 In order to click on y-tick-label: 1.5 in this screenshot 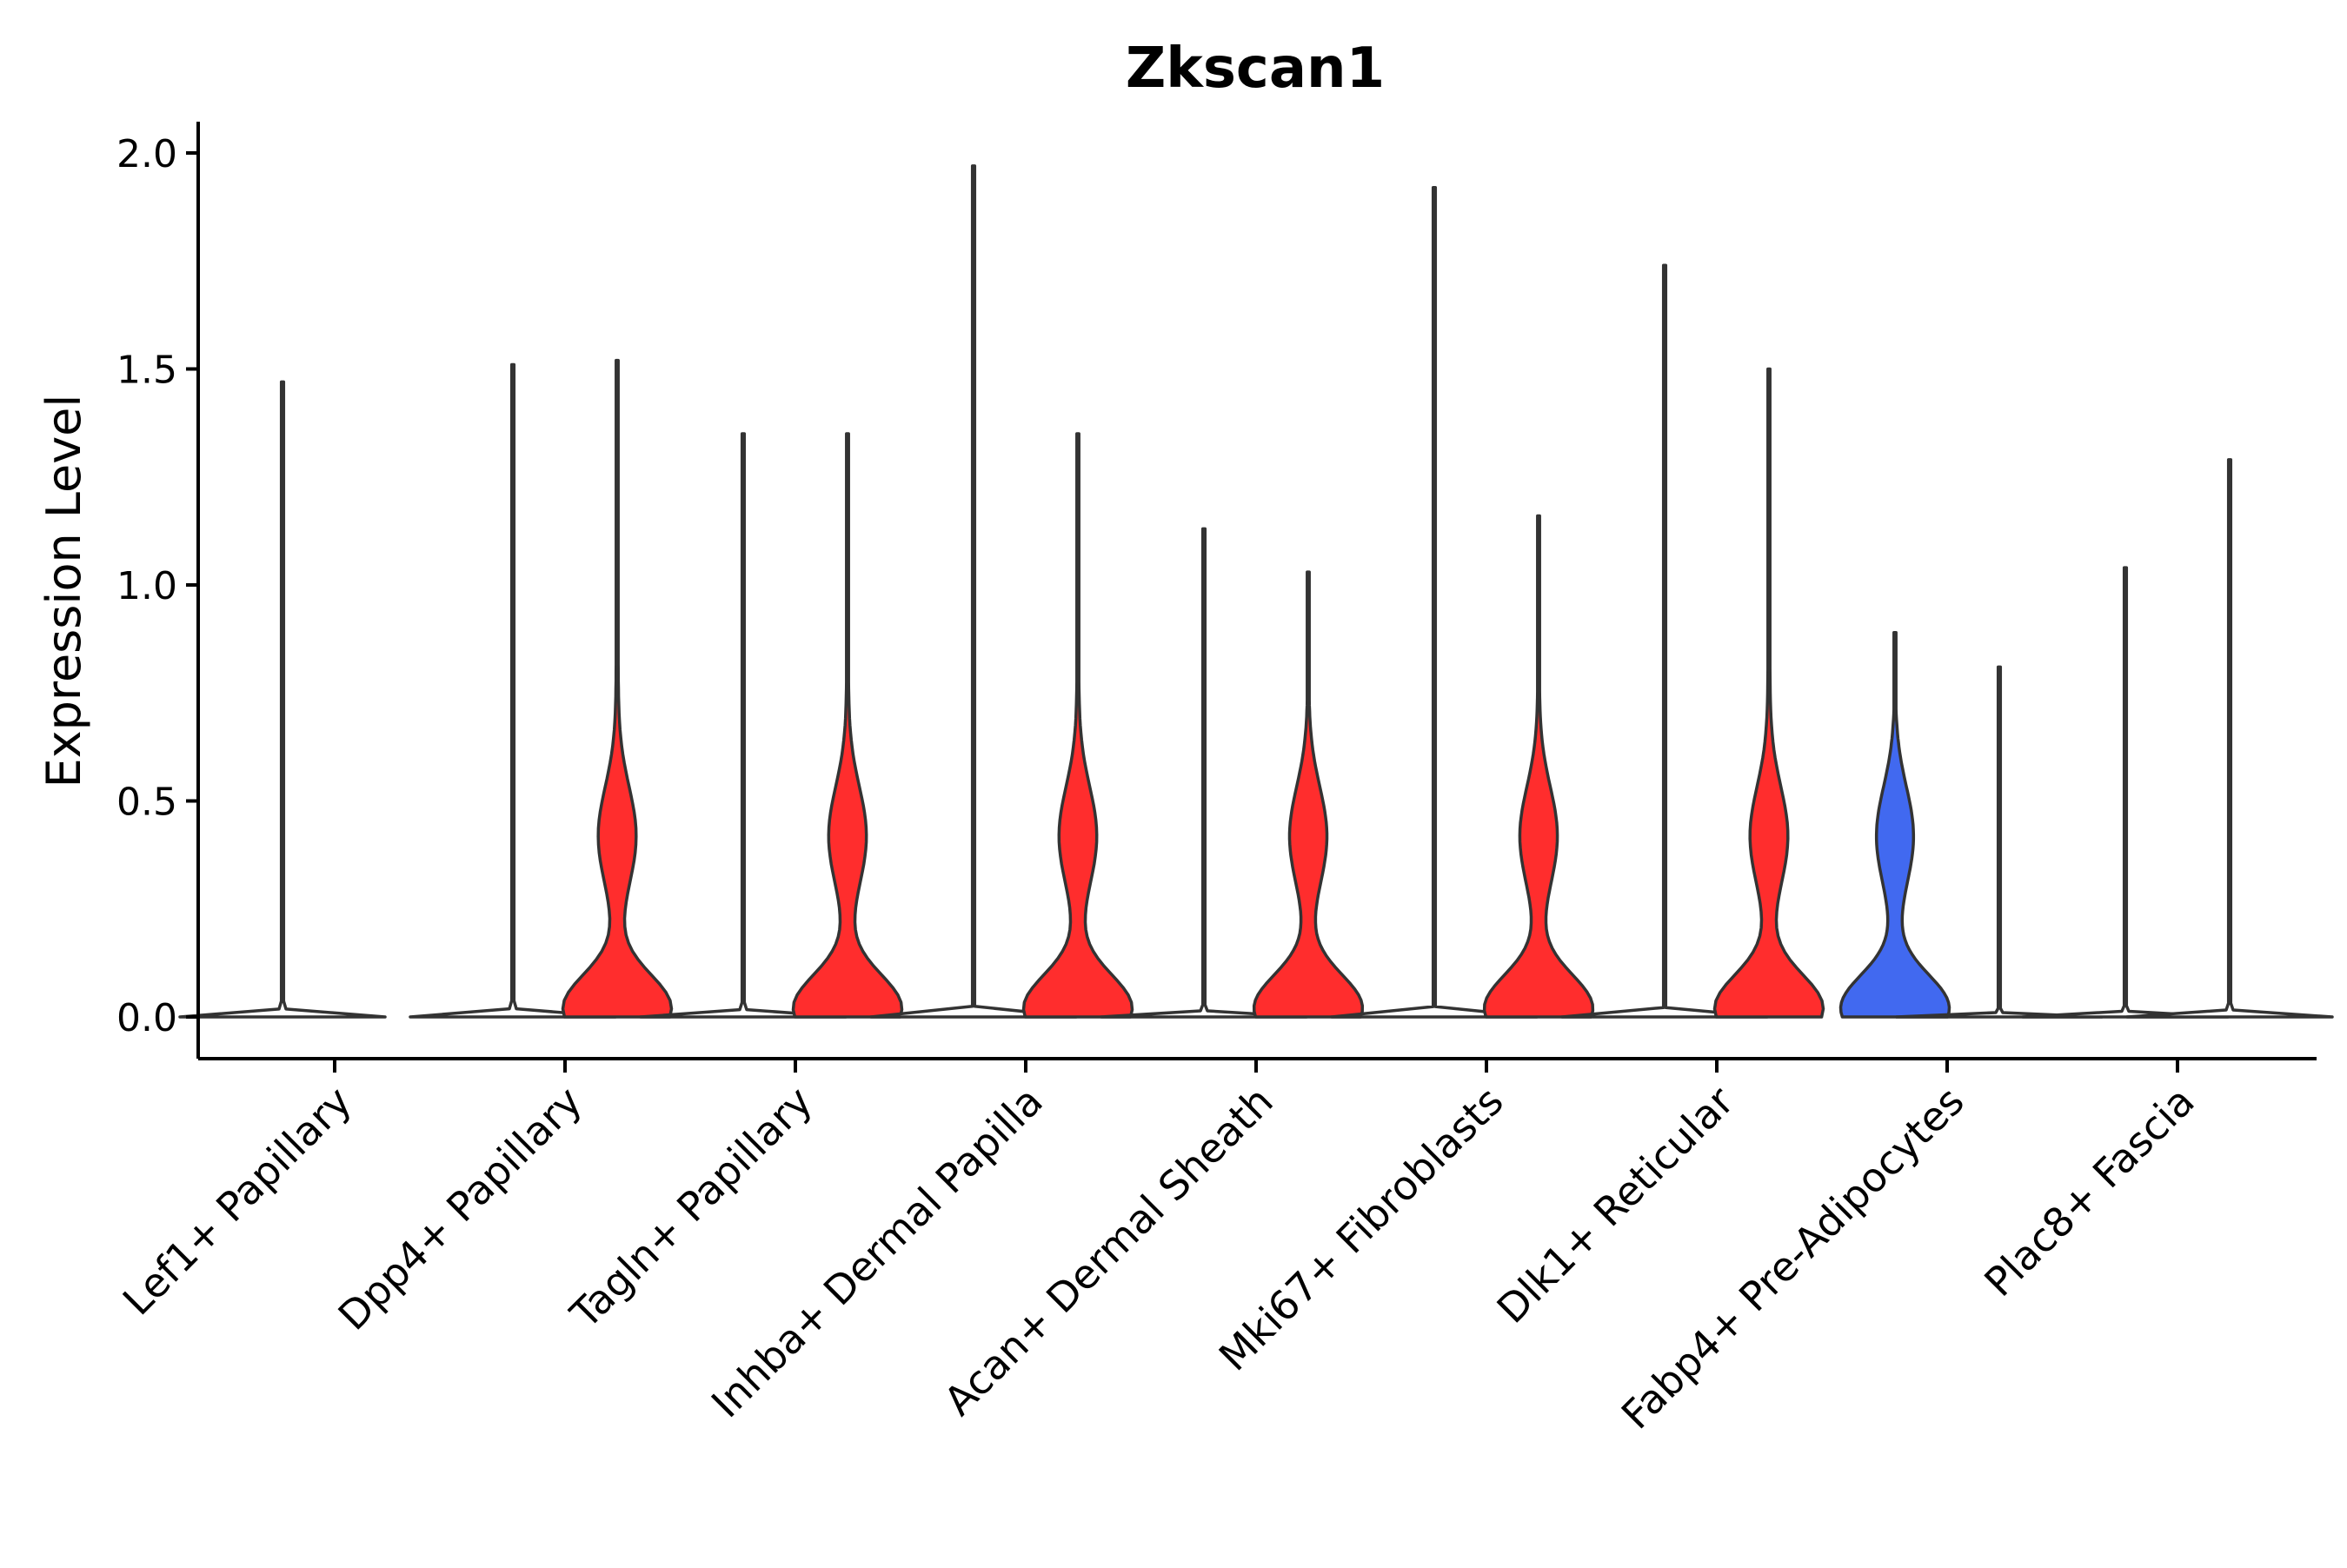, I will do `click(146, 371)`.